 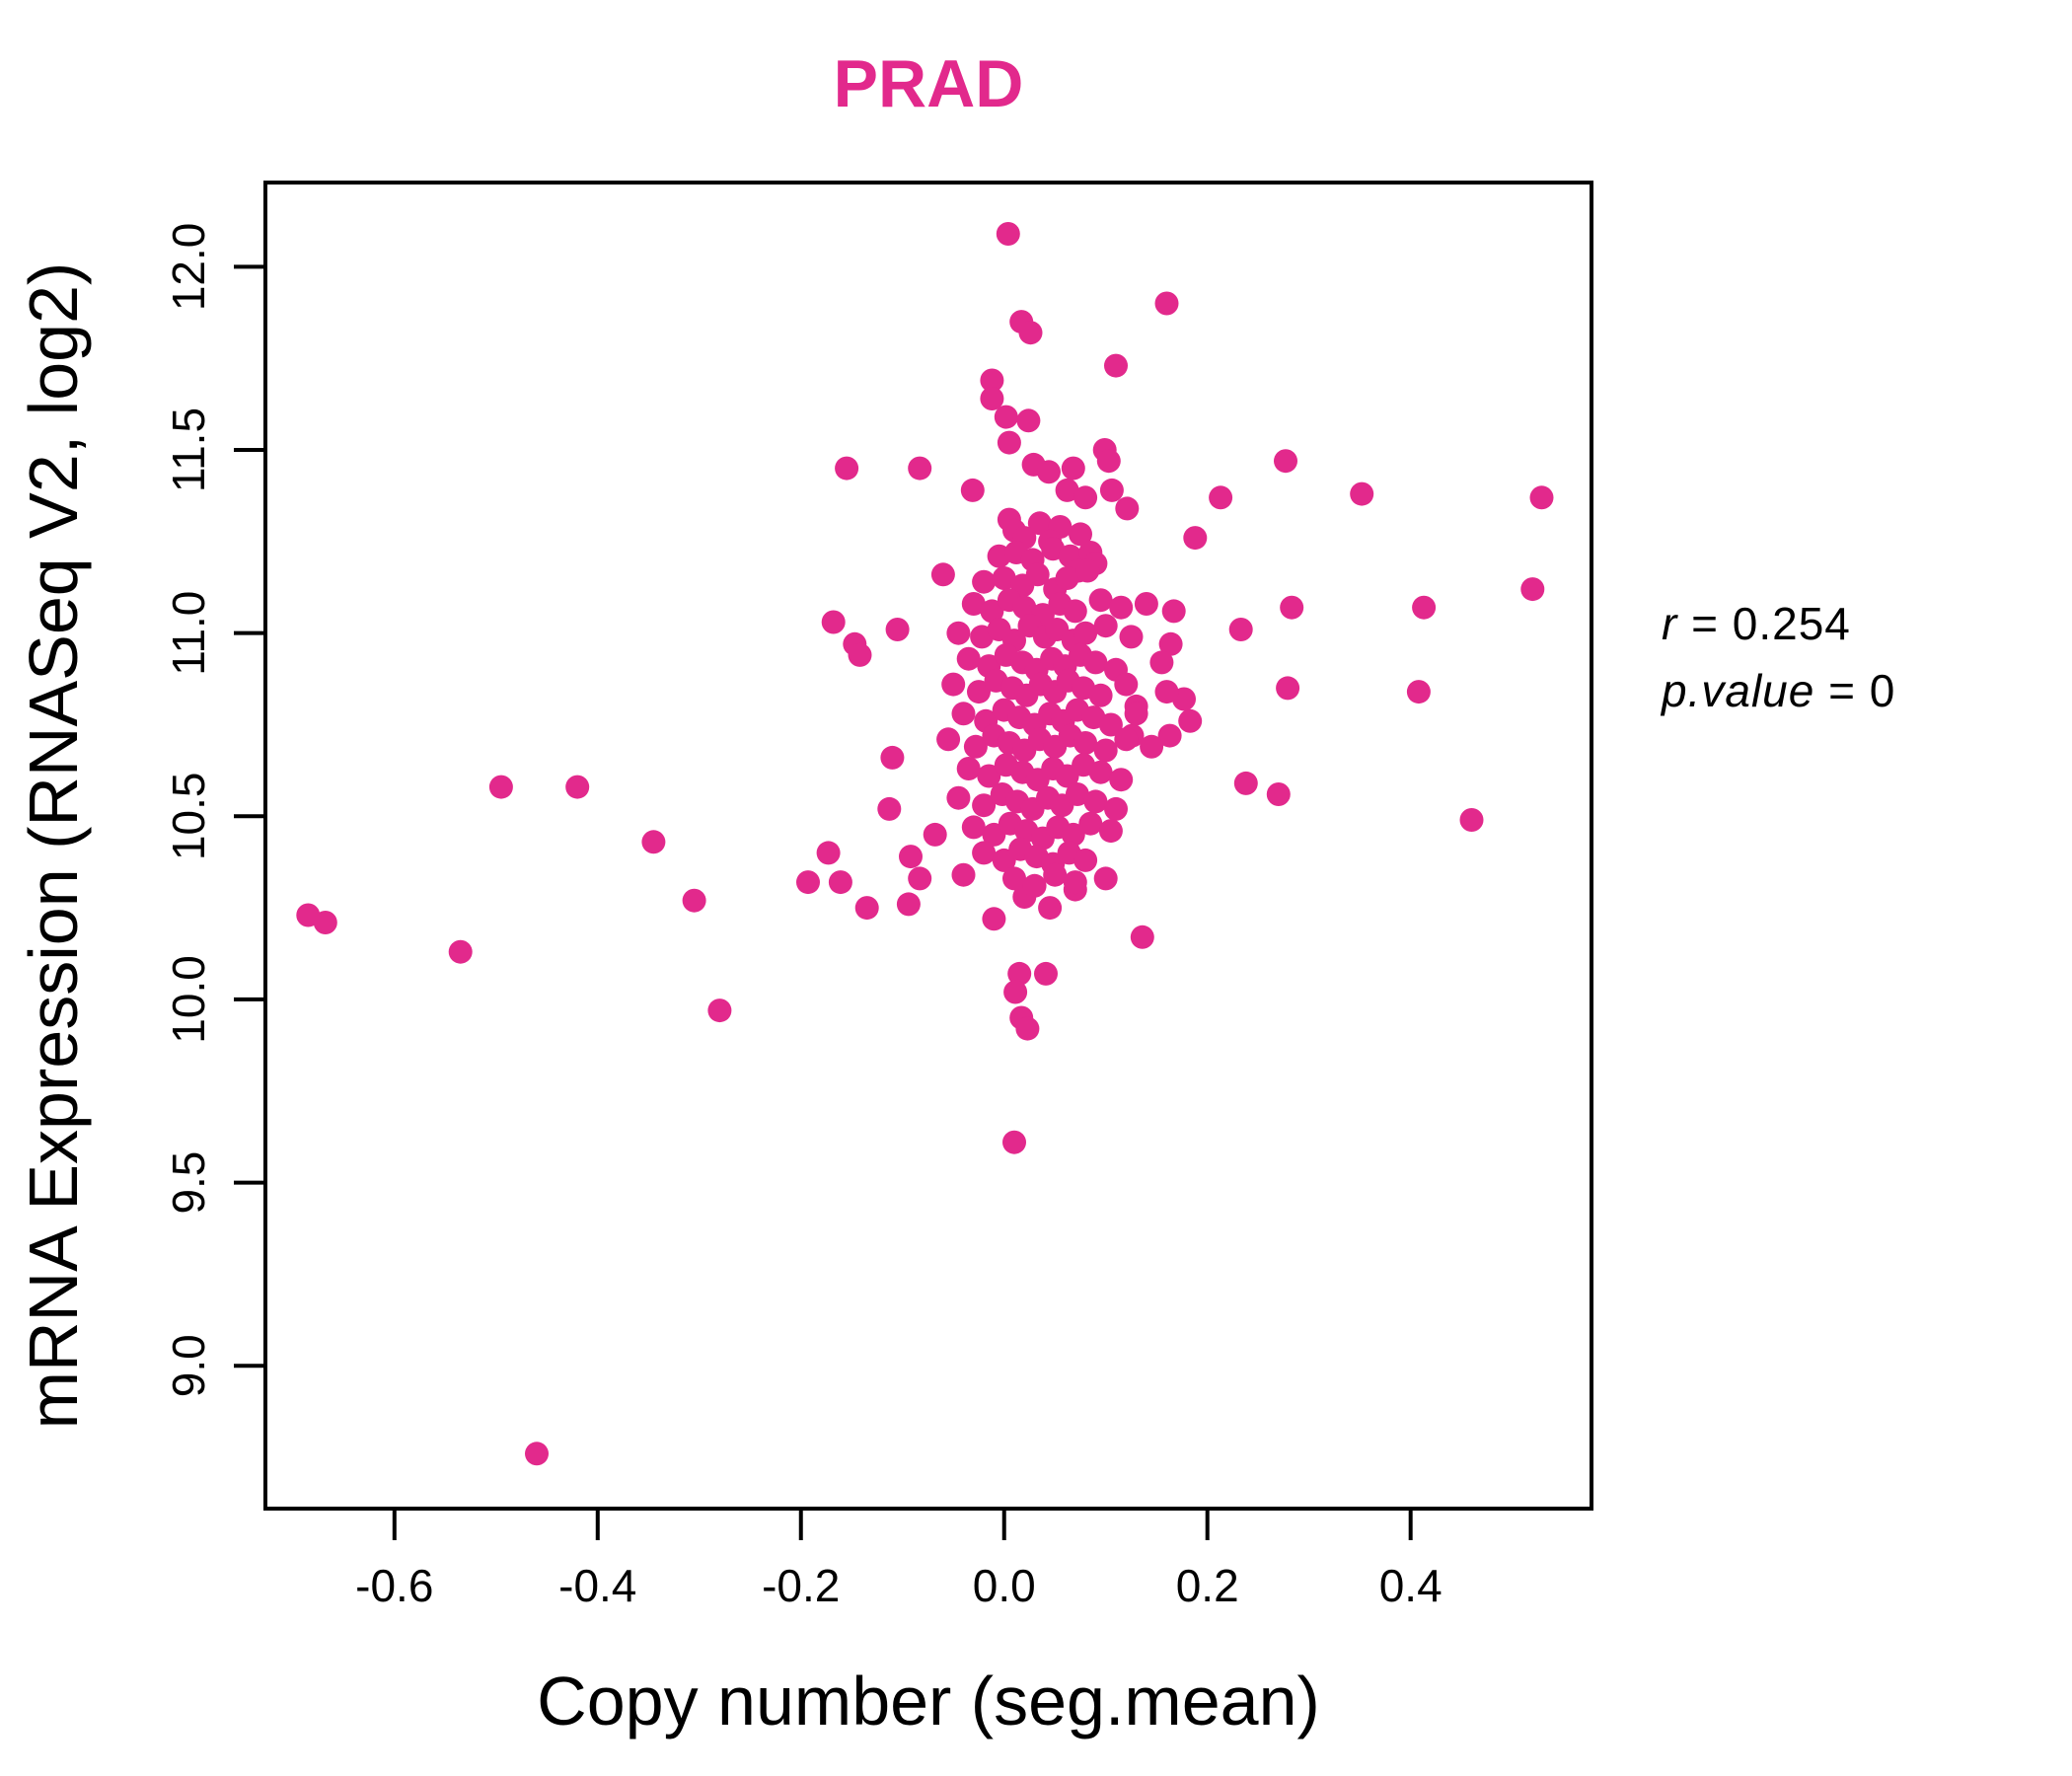 I want to click on y-tick-label: 11.0, so click(x=189, y=633).